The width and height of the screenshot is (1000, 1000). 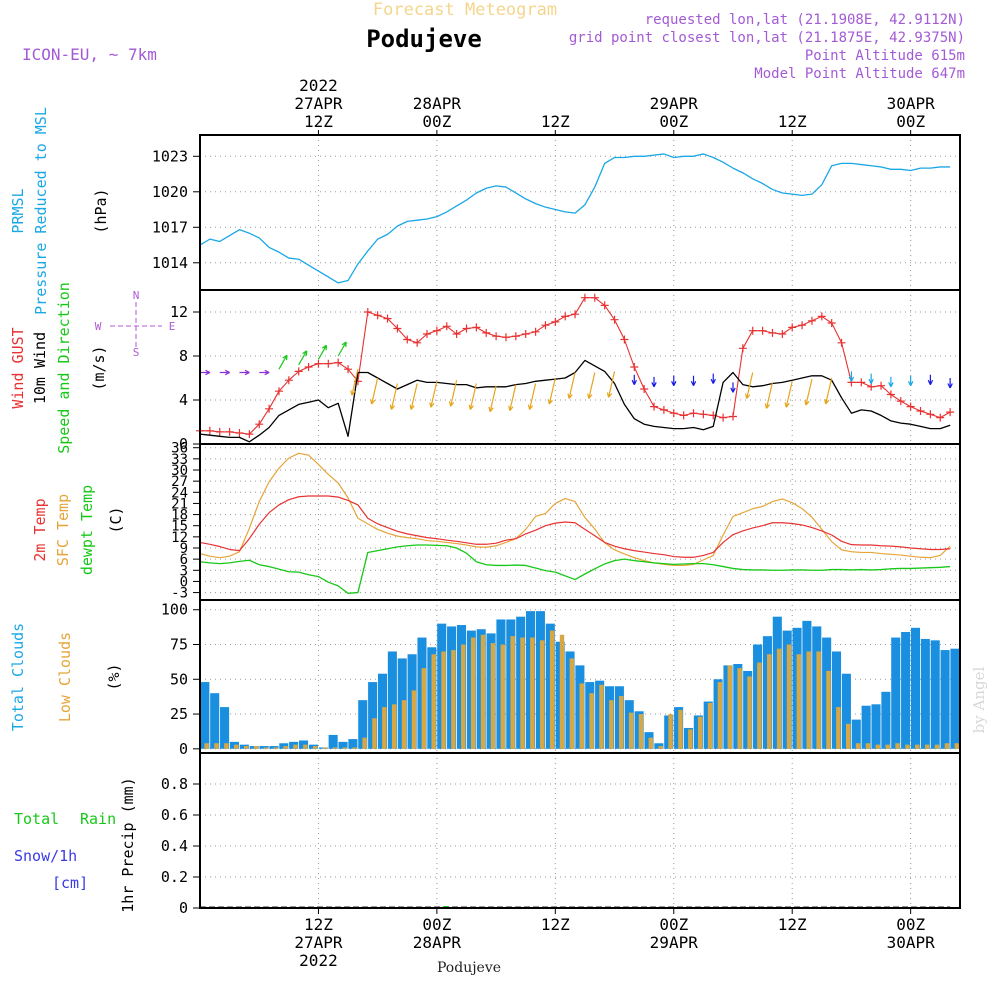 What do you see at coordinates (184, 549) in the screenshot?
I see `y-tick-label: 9` at bounding box center [184, 549].